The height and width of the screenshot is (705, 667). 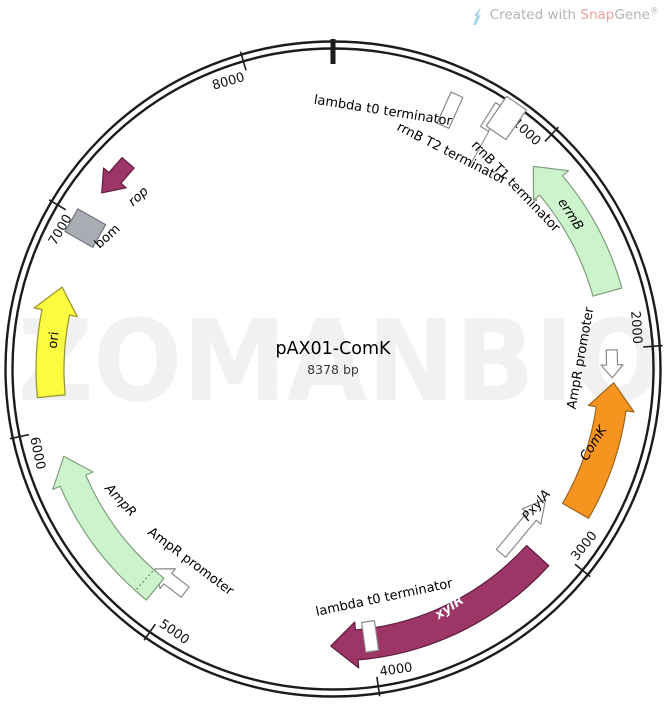 I want to click on tick-label-5000: 5000, so click(x=174, y=632).